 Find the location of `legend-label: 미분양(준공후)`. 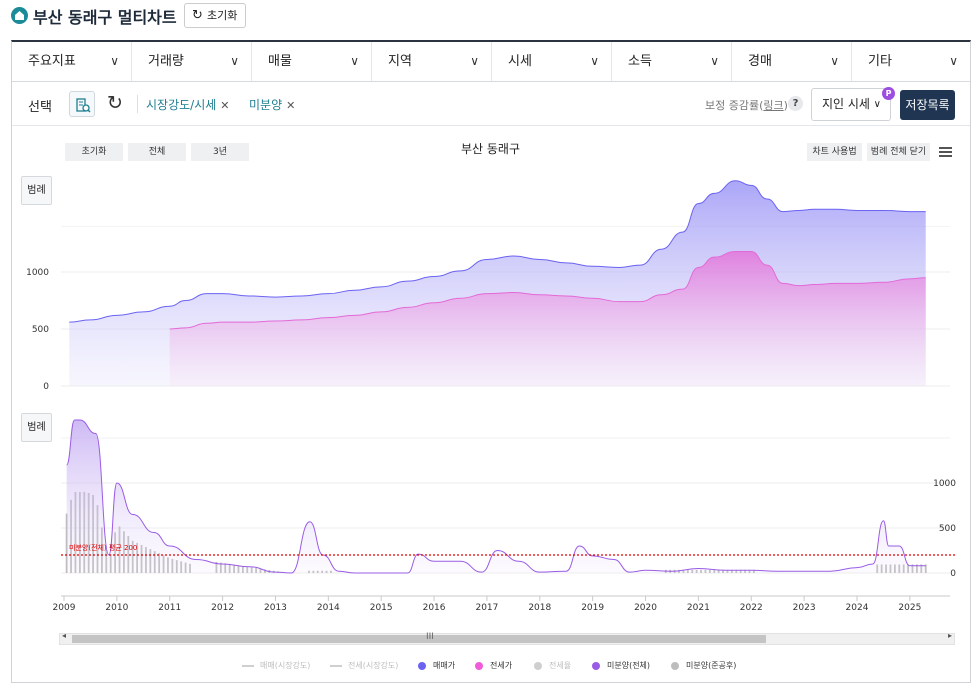

legend-label: 미분양(준공후) is located at coordinates (711, 665).